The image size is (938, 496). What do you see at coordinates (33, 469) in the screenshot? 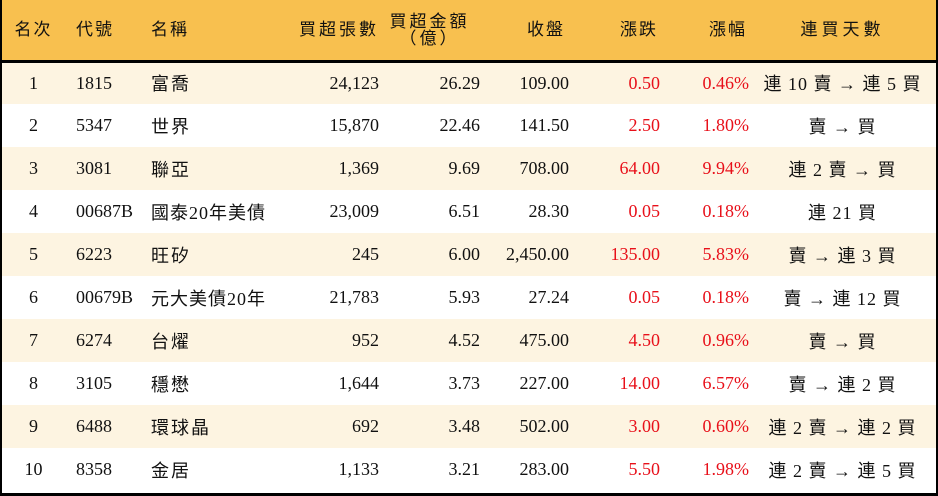
I see `rank-cell: 10` at bounding box center [33, 469].